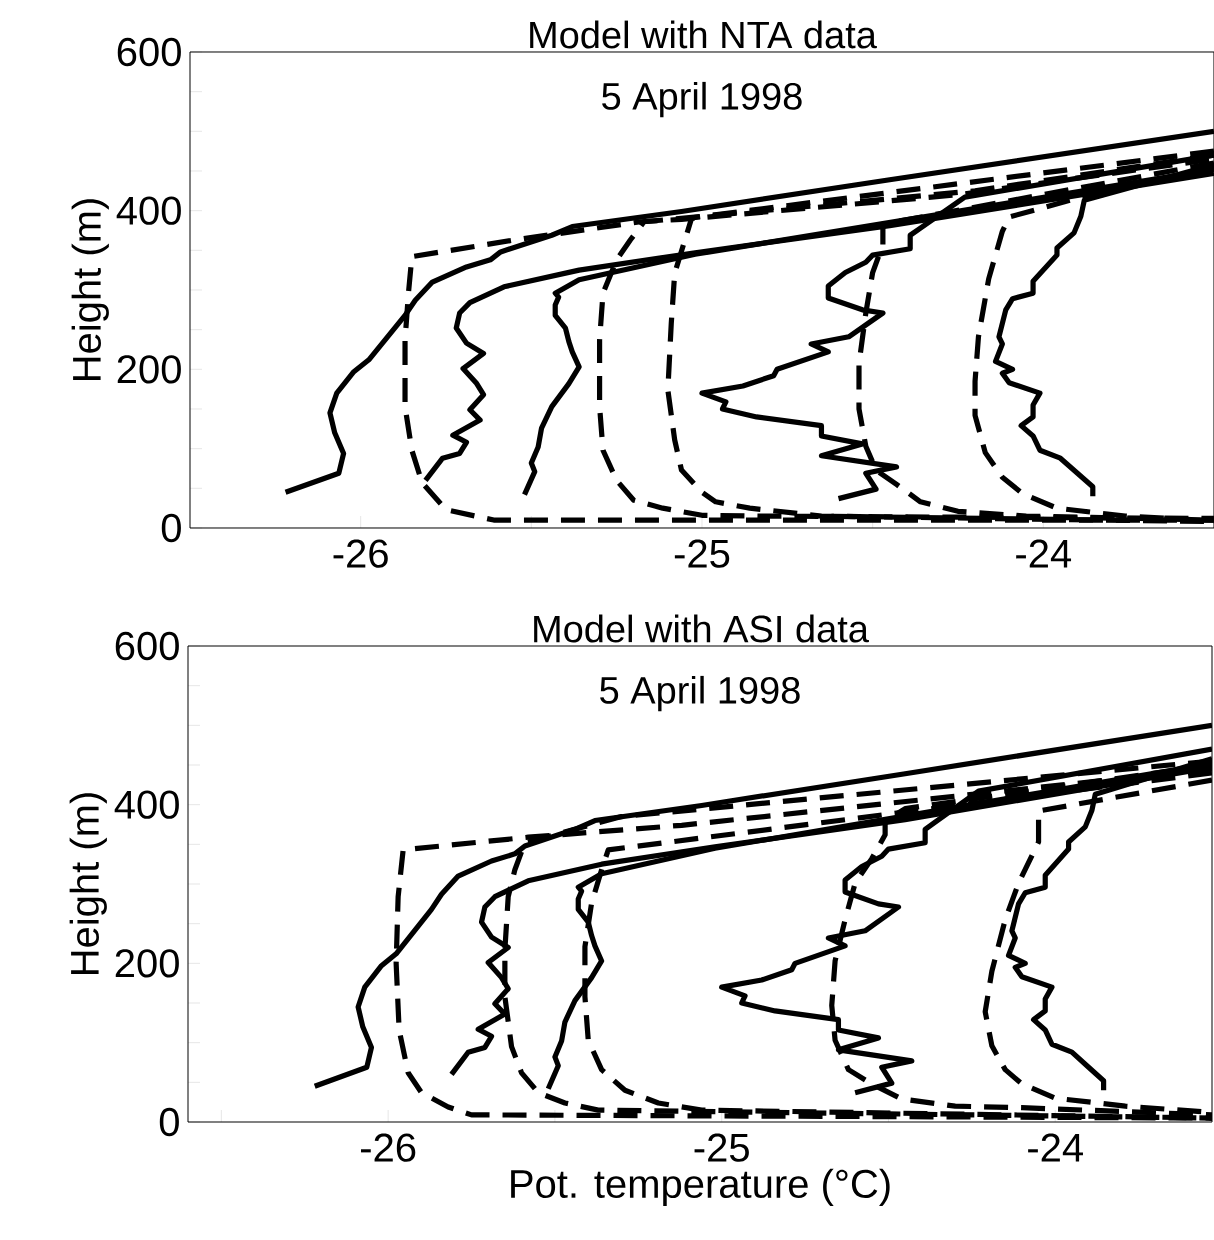  Describe the element at coordinates (700, 1187) in the screenshot. I see `x-axis-title: Pot. temperature (°C)` at that location.